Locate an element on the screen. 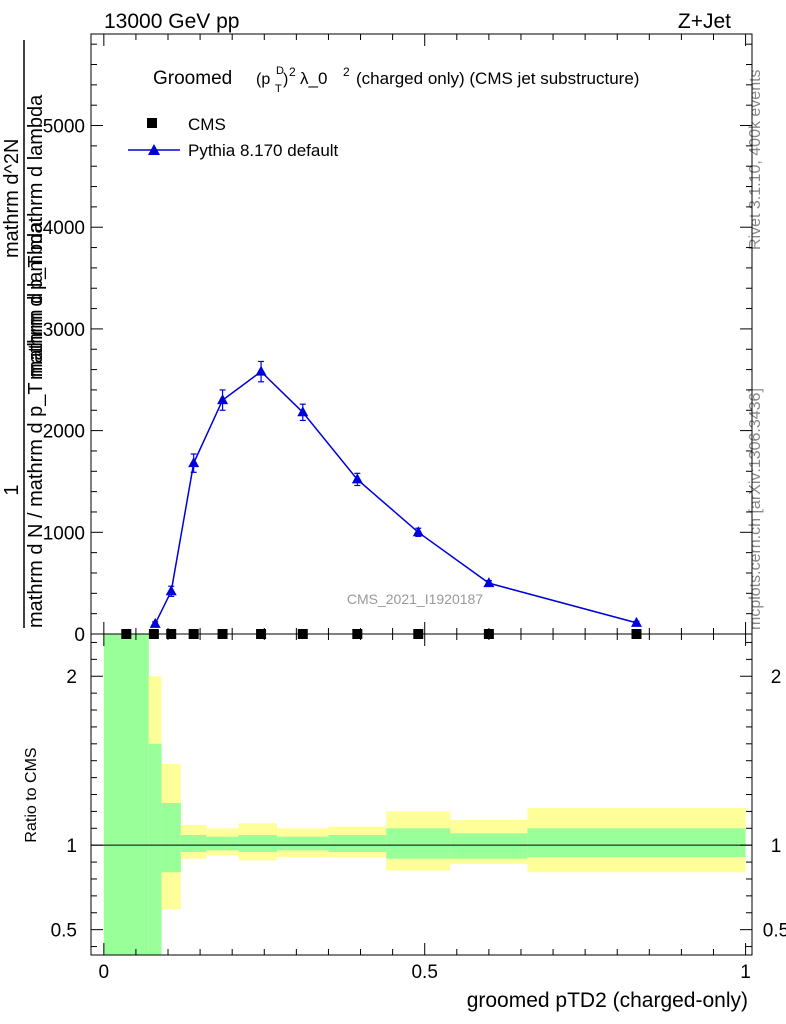  xtick-label: 0.5 is located at coordinates (424, 972).